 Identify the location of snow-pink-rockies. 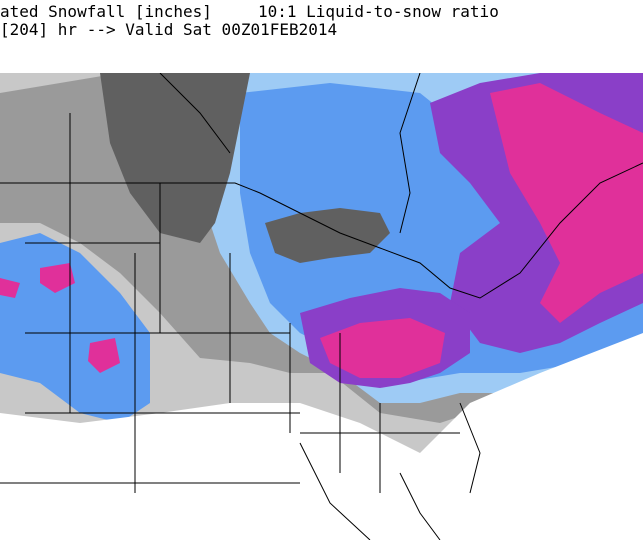
(60, 318).